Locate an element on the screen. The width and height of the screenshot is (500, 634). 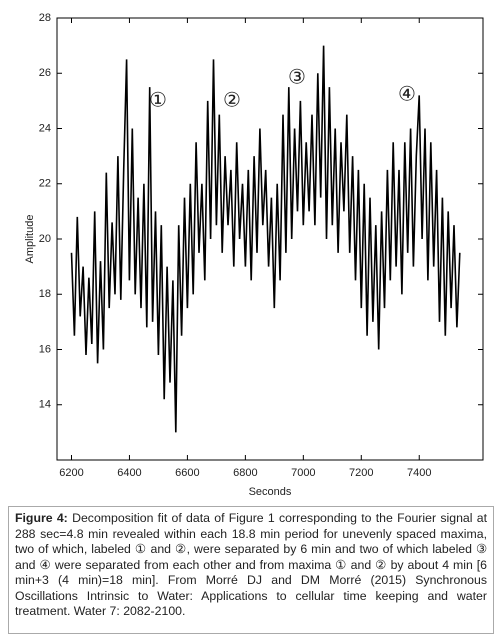
x-tick-label: 7000 is located at coordinates (303, 473).